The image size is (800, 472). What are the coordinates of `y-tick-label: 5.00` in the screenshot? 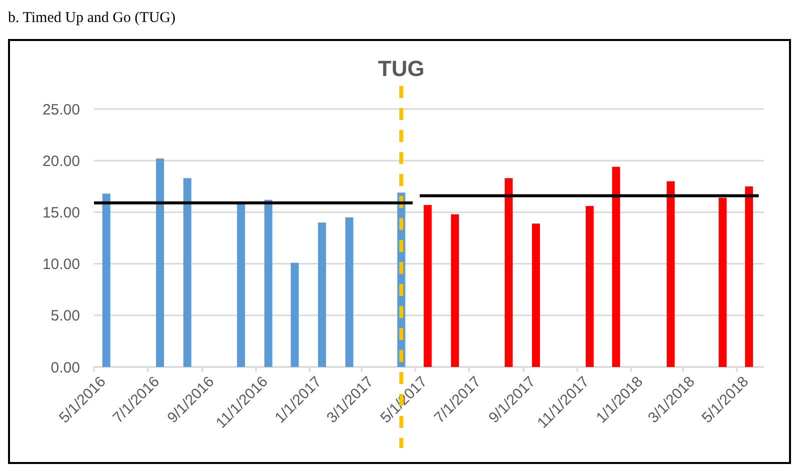 It's located at (65, 316).